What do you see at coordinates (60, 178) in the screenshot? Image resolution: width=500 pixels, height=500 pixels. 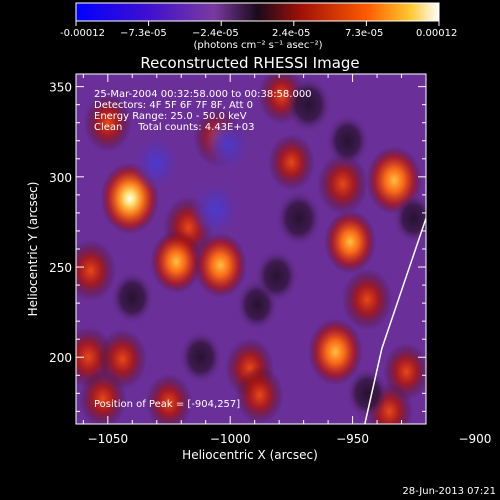 I see `y-tick-label: 300` at bounding box center [60, 178].